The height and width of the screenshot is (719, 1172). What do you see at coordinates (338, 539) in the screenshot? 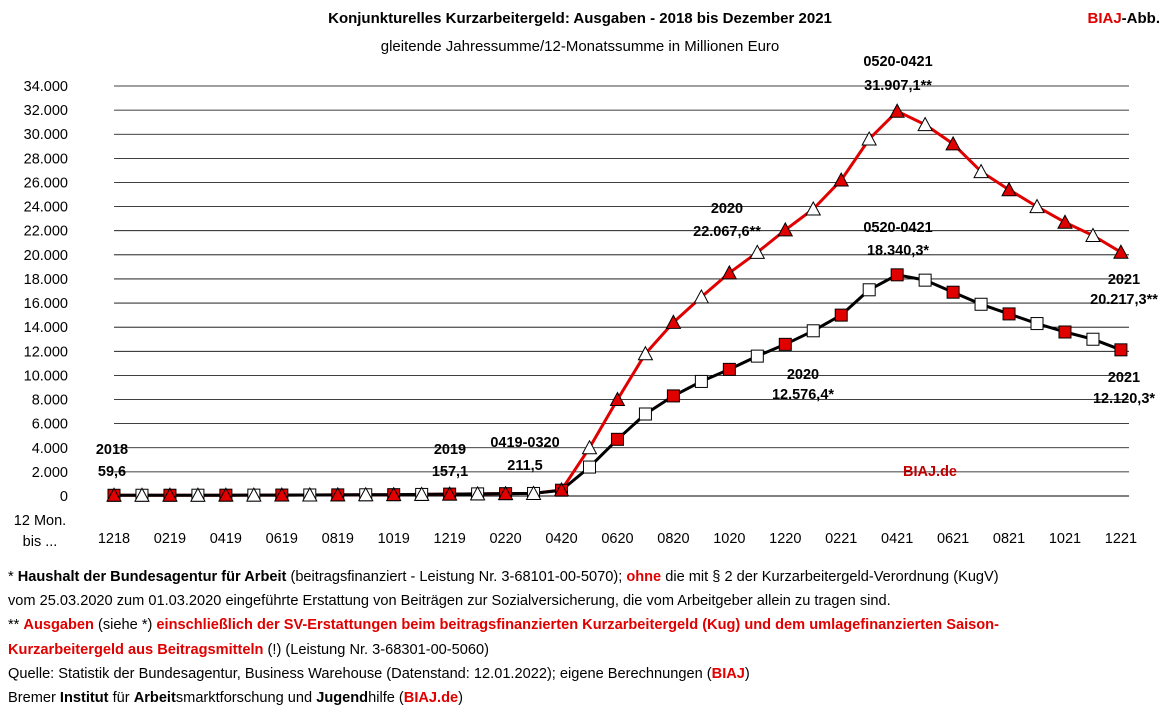
I see `x-tick-label: 0819` at bounding box center [338, 539].